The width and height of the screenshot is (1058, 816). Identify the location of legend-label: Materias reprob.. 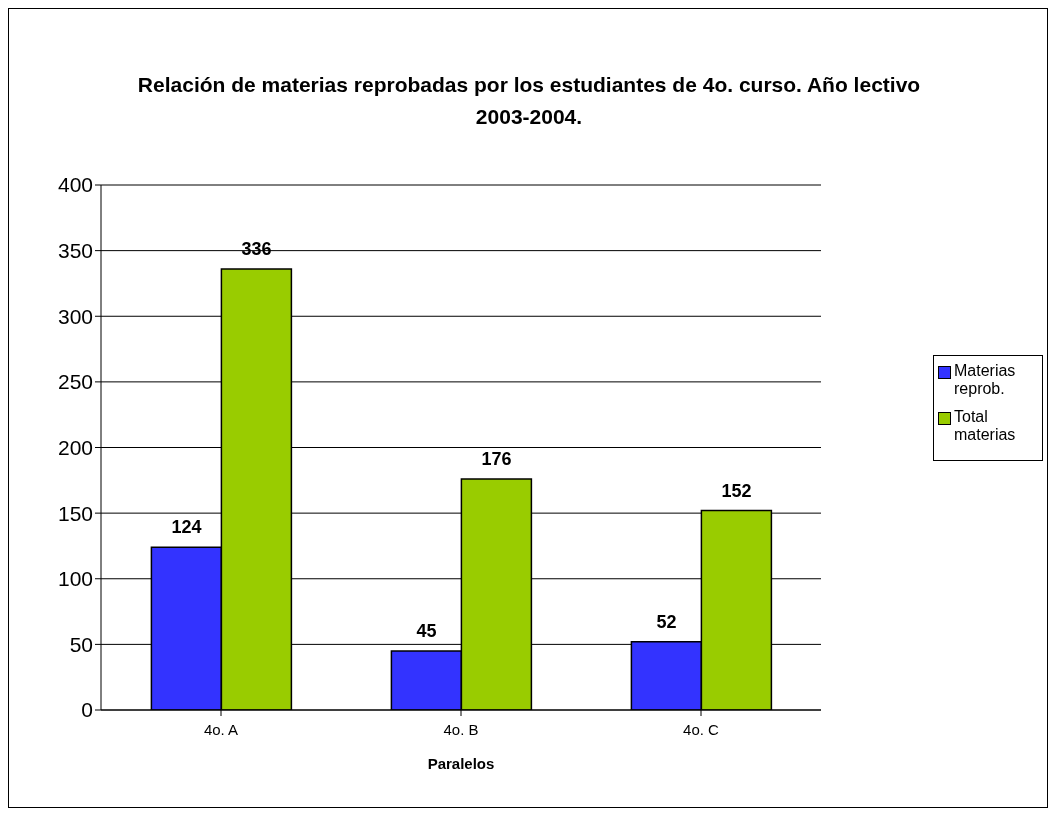
(985, 380).